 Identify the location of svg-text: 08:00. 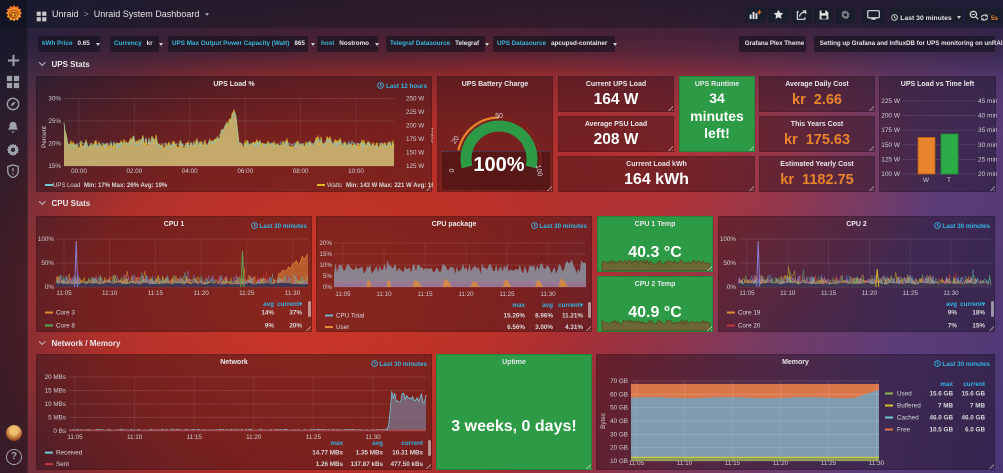
(301, 171).